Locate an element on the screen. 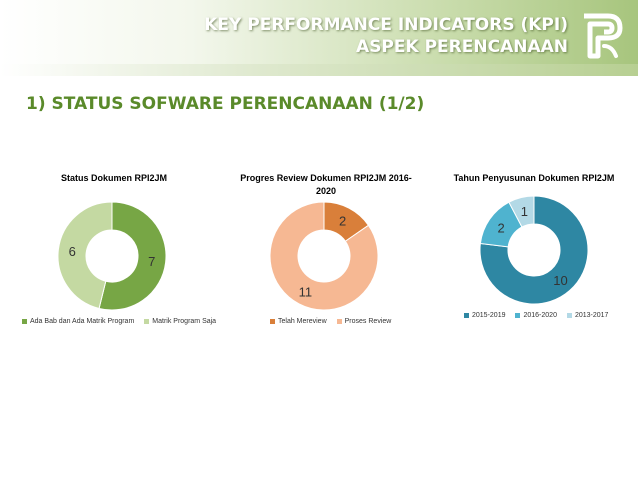 The image size is (638, 478). legend-item: Ada Bab dan Ada Matrik Program is located at coordinates (78, 321).